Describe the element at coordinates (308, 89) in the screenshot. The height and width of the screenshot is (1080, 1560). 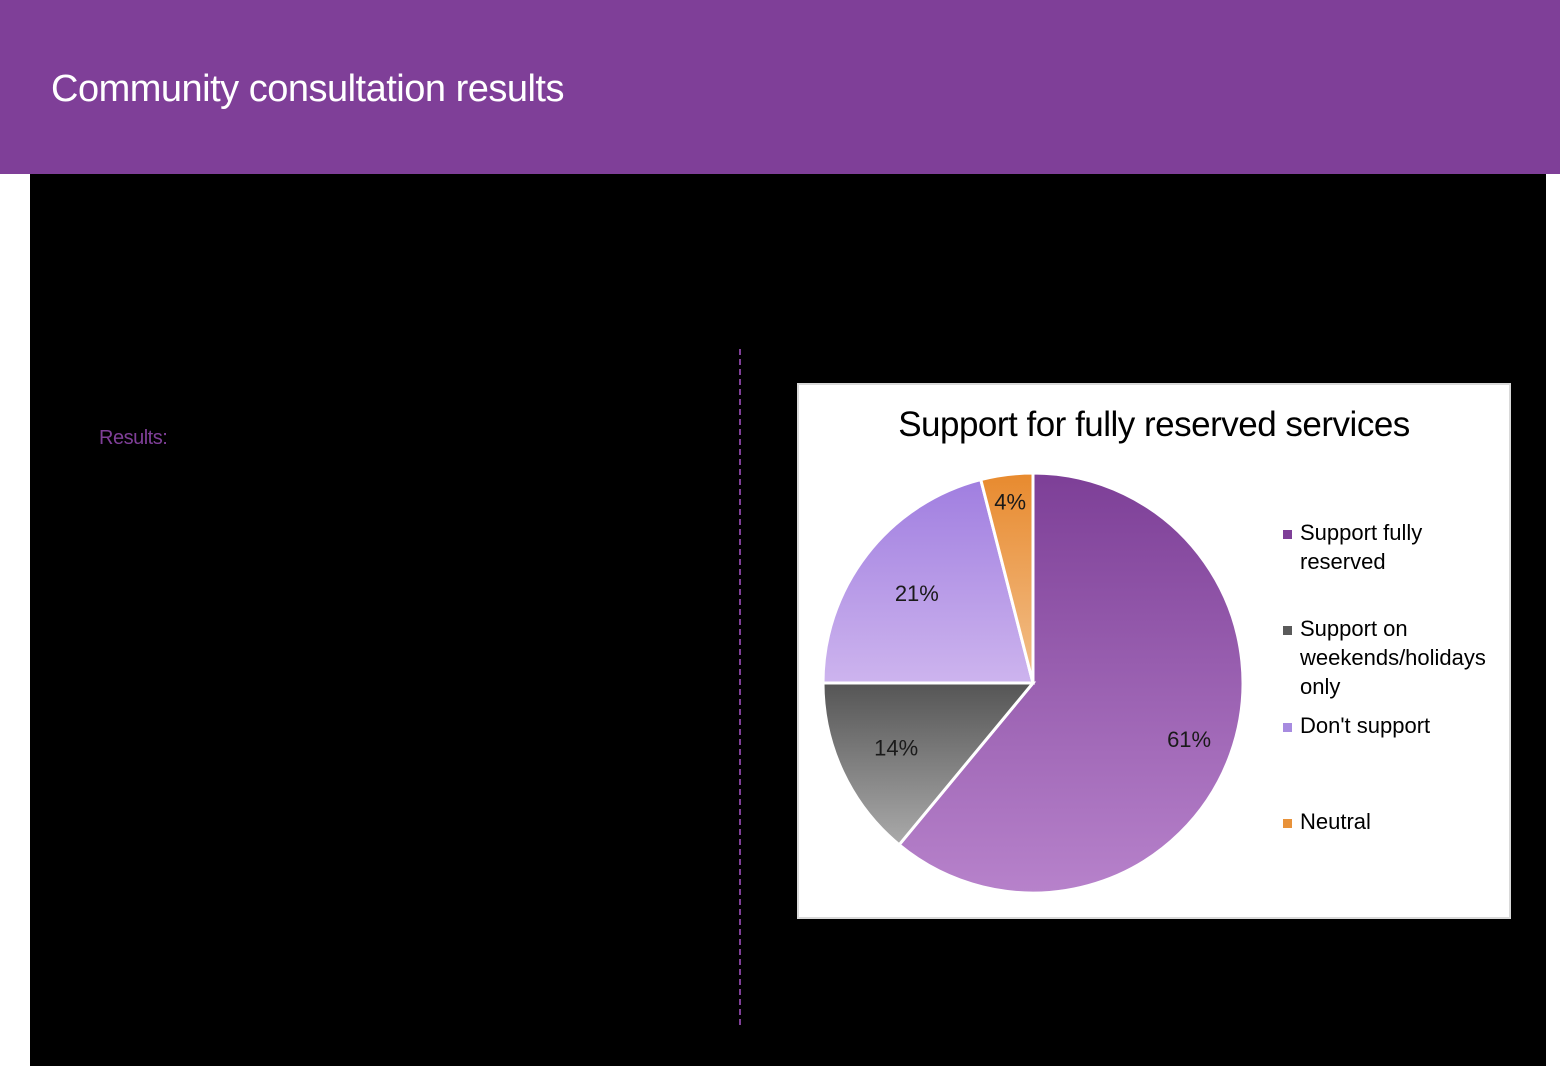
I see `page-title: Community consultation results` at that location.